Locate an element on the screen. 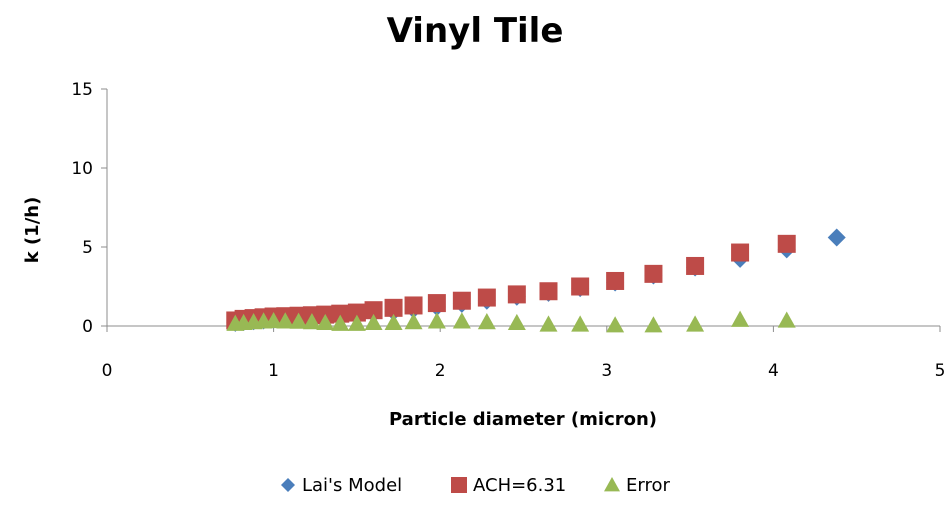  legend-label: ACH=6.31 is located at coordinates (519, 485).